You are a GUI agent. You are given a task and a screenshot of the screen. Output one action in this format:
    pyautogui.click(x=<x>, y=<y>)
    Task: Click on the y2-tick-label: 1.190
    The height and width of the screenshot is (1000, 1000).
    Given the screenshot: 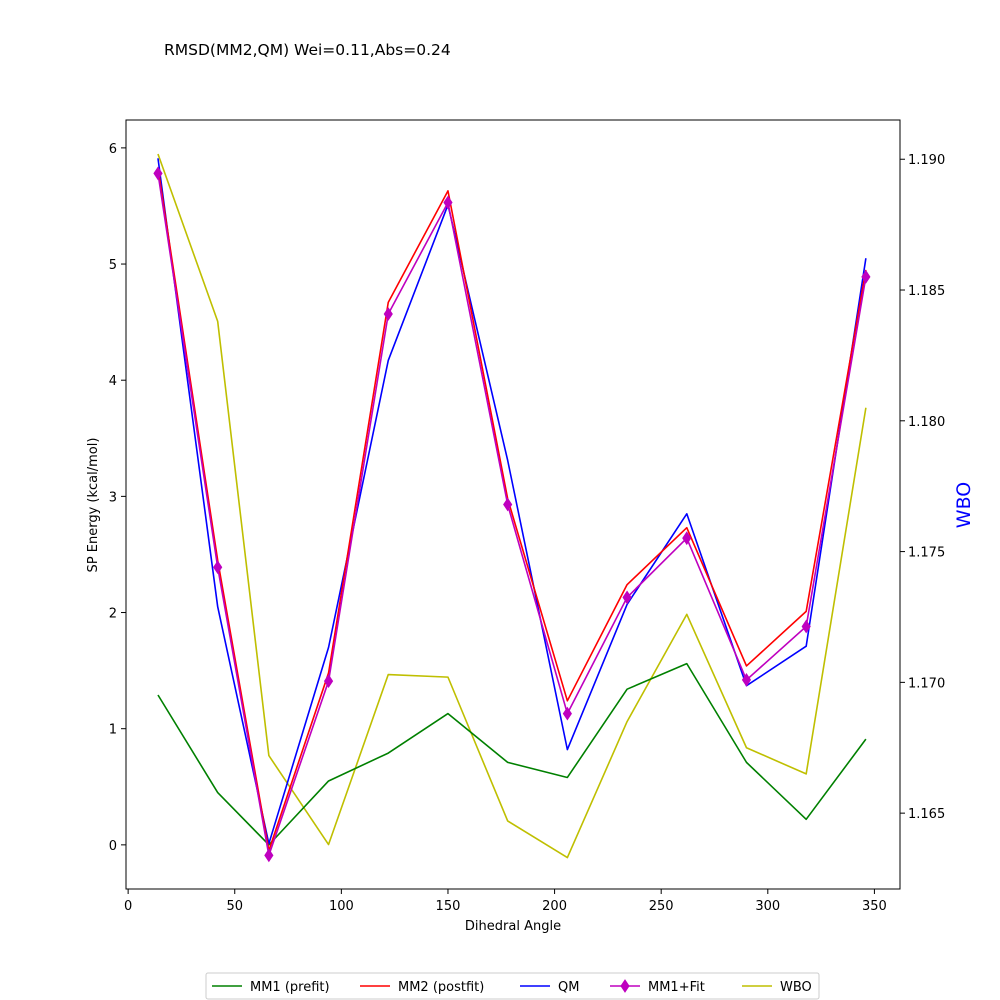 What is the action you would take?
    pyautogui.click(x=926, y=160)
    